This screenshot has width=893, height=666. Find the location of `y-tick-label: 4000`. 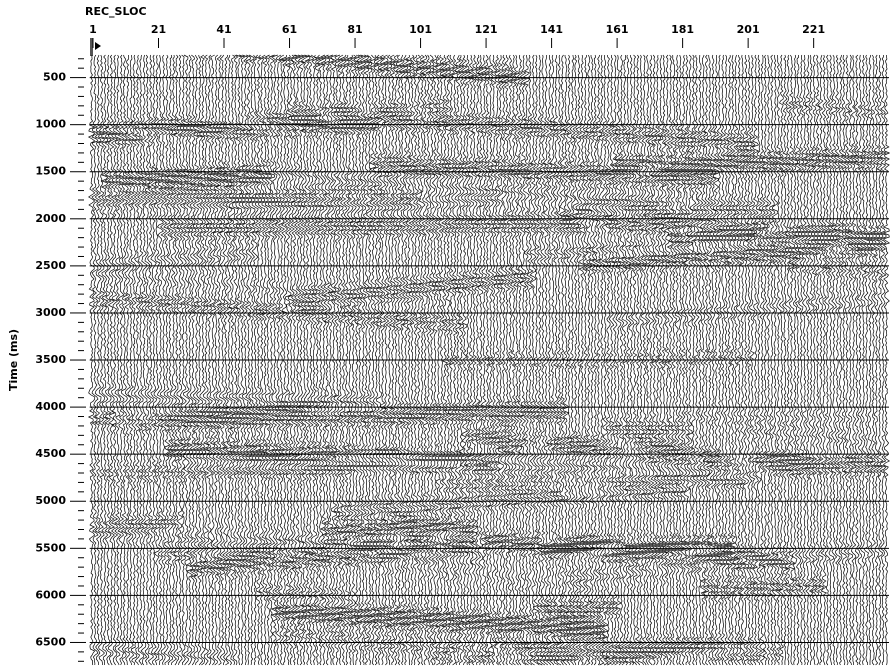

y-tick-label: 4000 is located at coordinates (50, 406).